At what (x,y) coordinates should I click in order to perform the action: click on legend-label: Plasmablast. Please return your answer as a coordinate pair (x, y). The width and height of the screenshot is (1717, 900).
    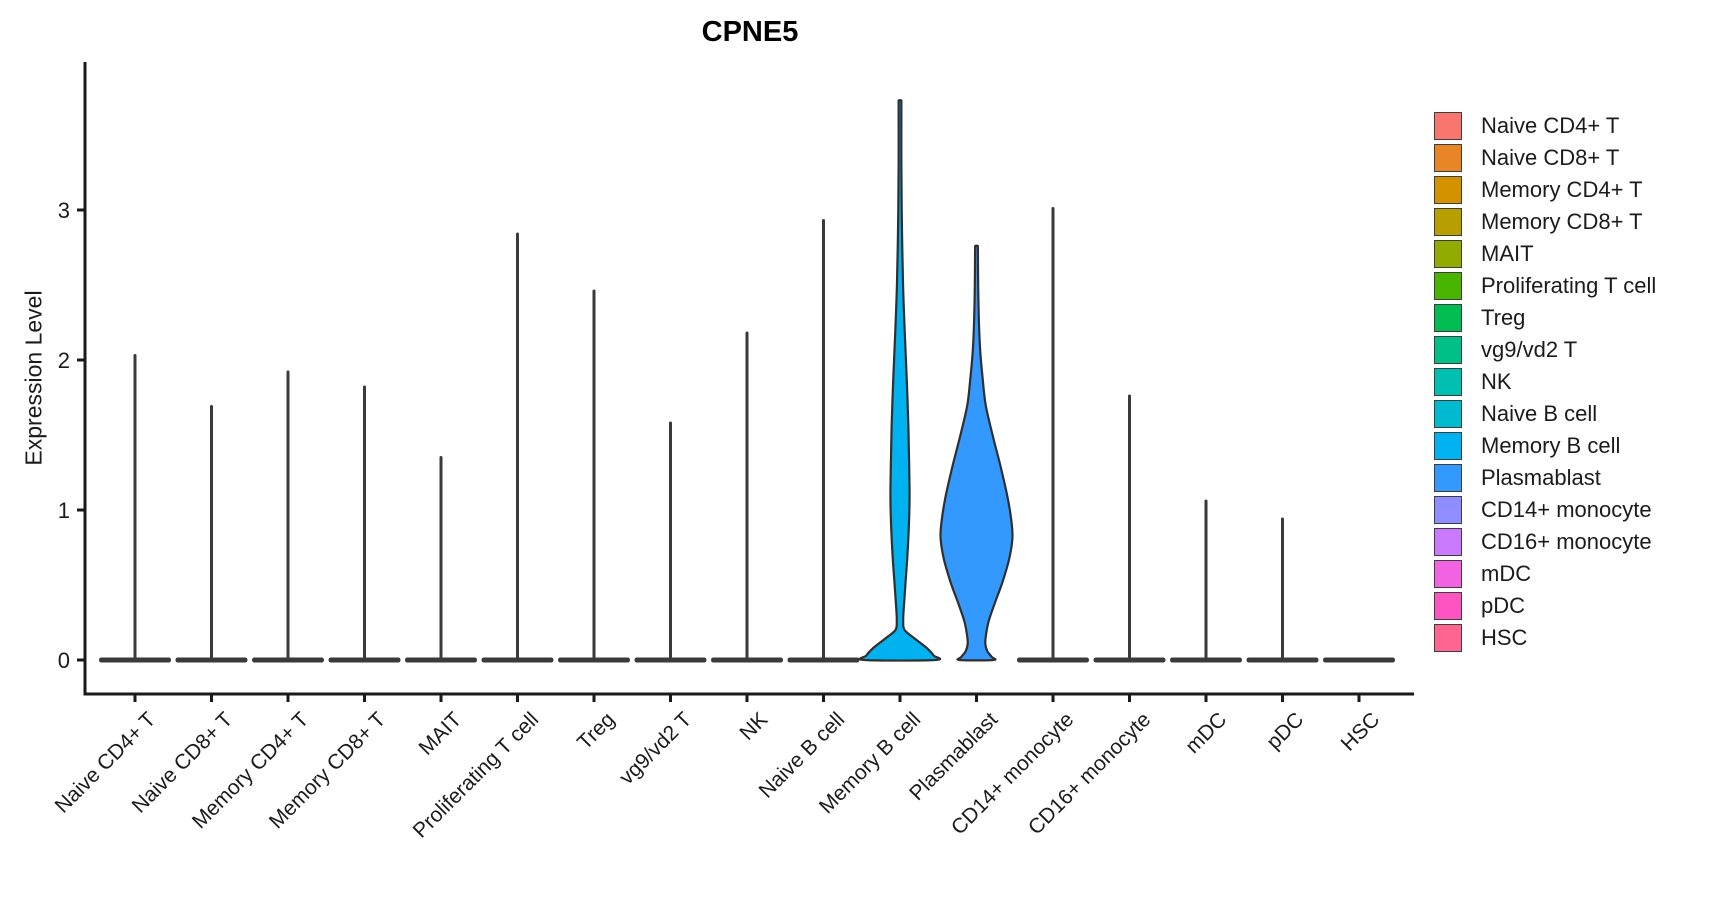
    Looking at the image, I should click on (1541, 477).